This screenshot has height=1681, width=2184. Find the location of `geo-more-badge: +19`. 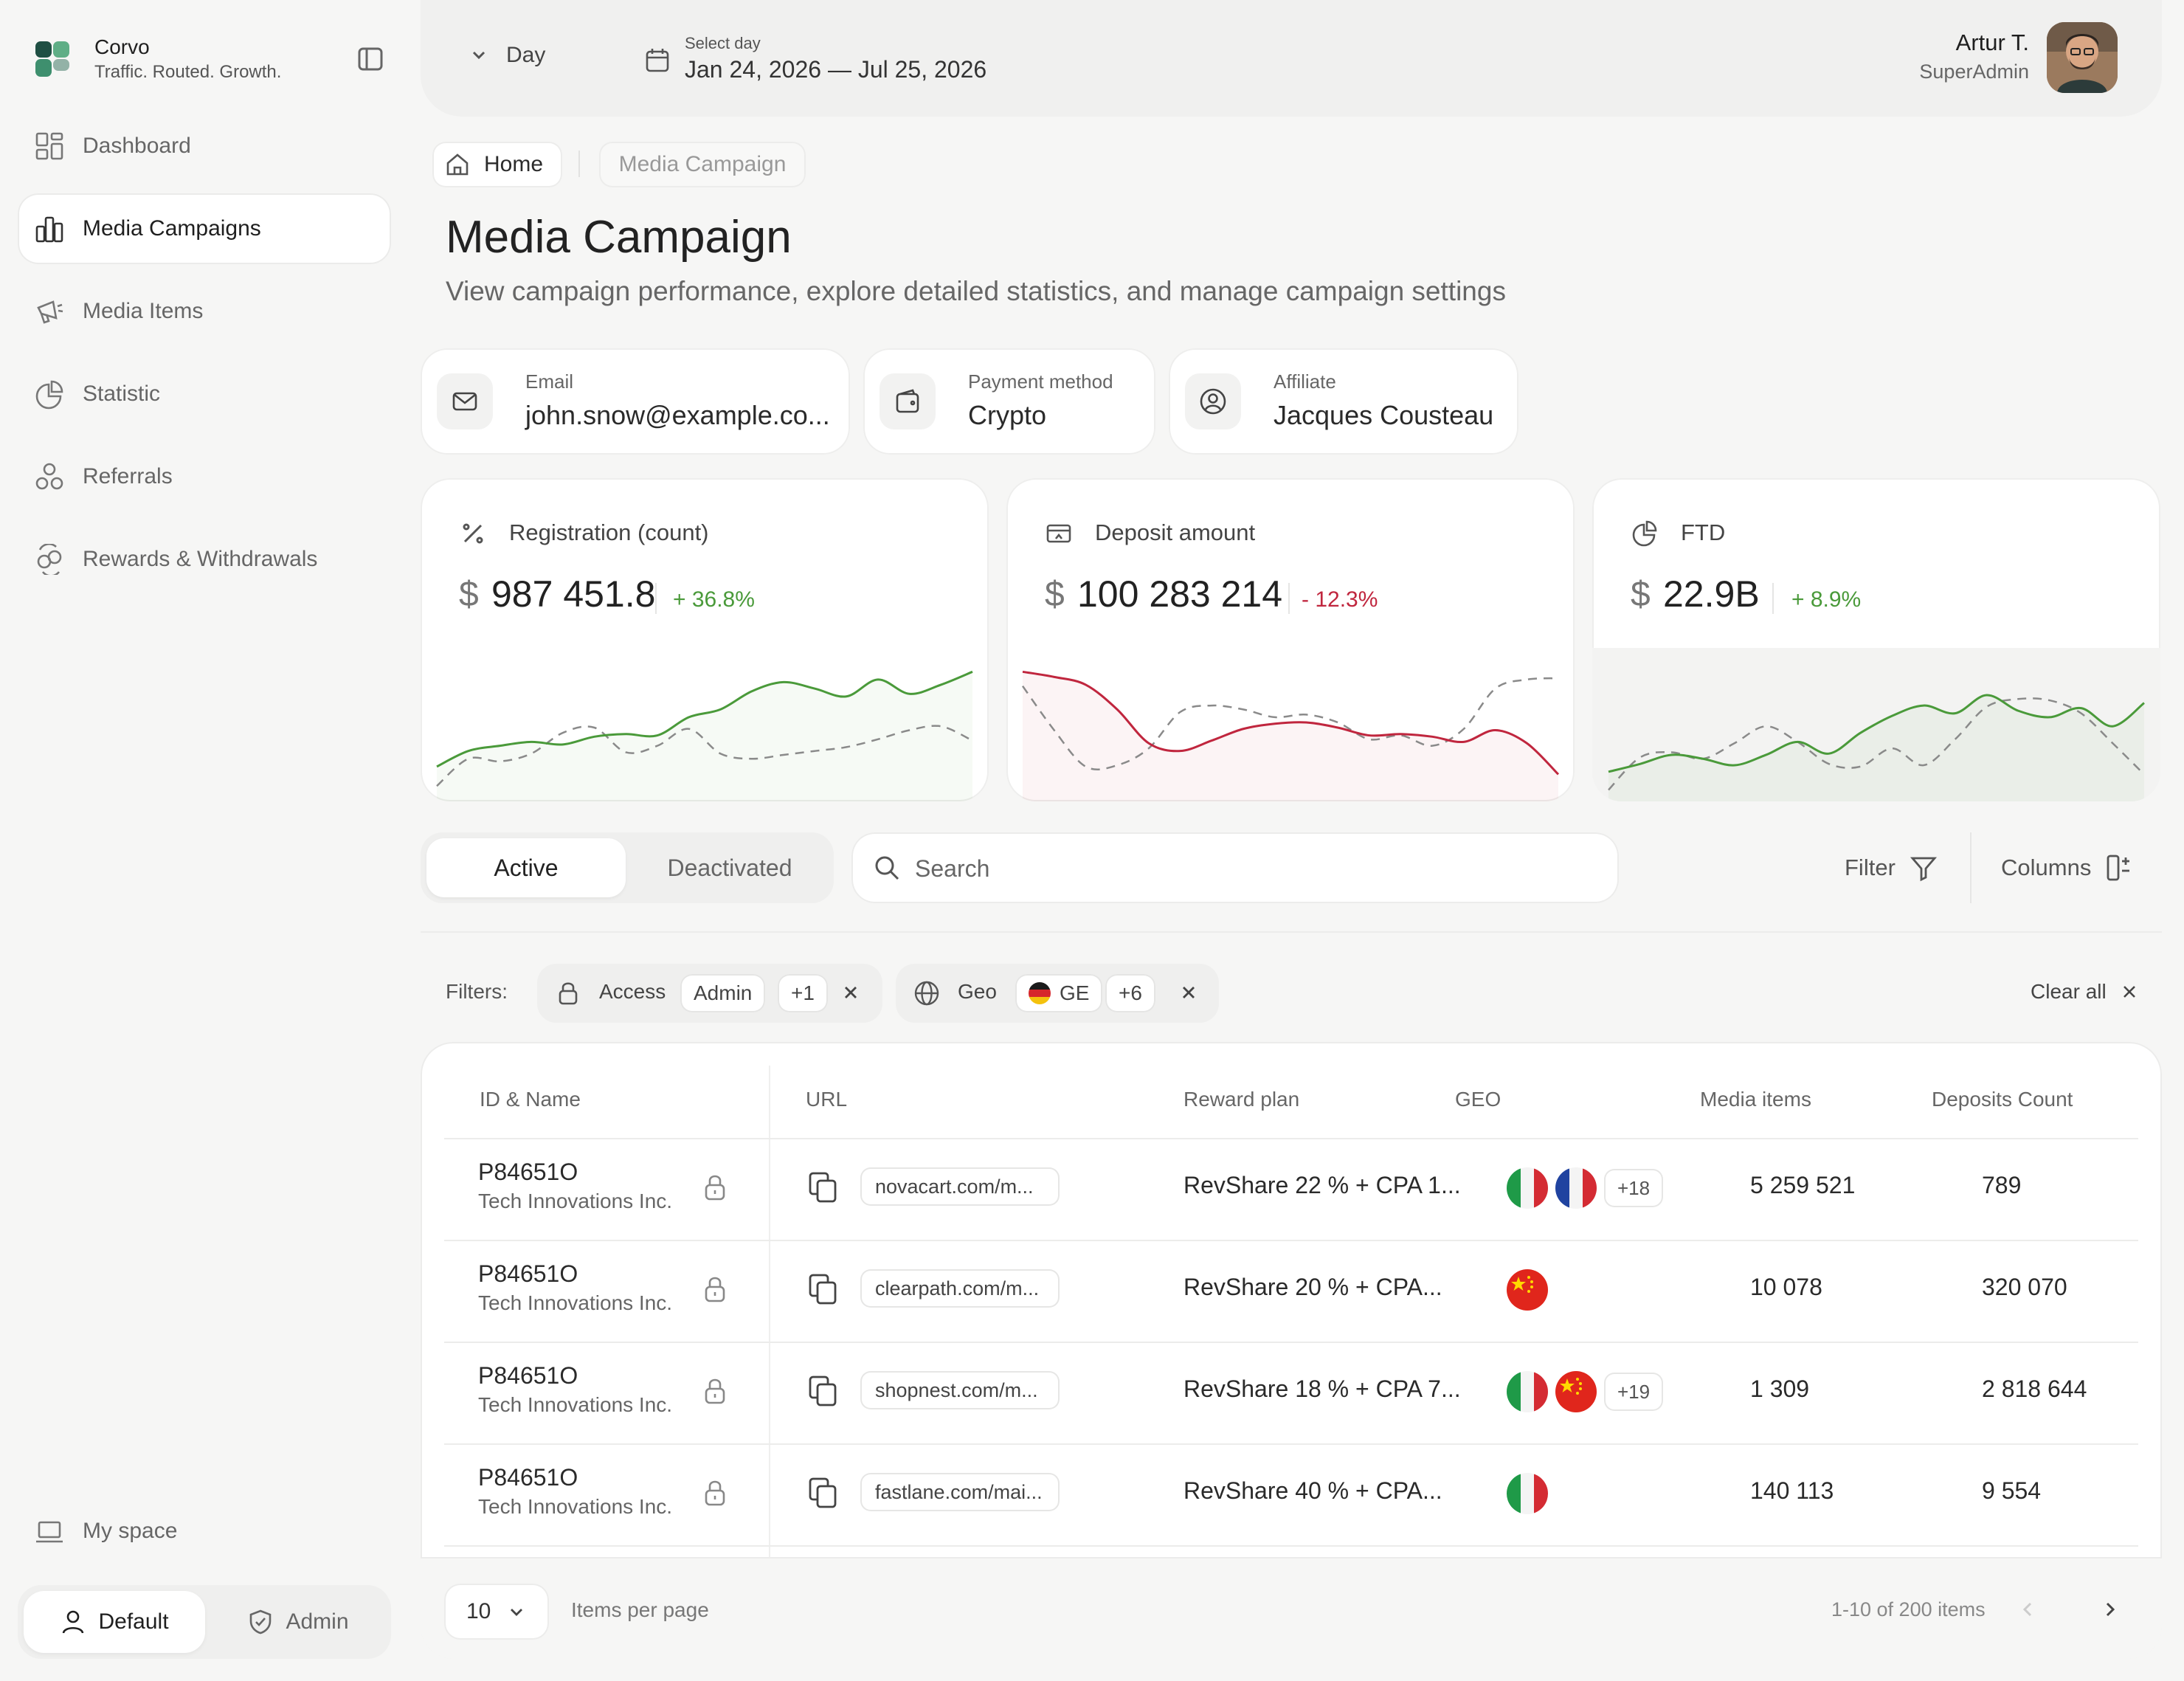

geo-more-badge: +19 is located at coordinates (1634, 1392).